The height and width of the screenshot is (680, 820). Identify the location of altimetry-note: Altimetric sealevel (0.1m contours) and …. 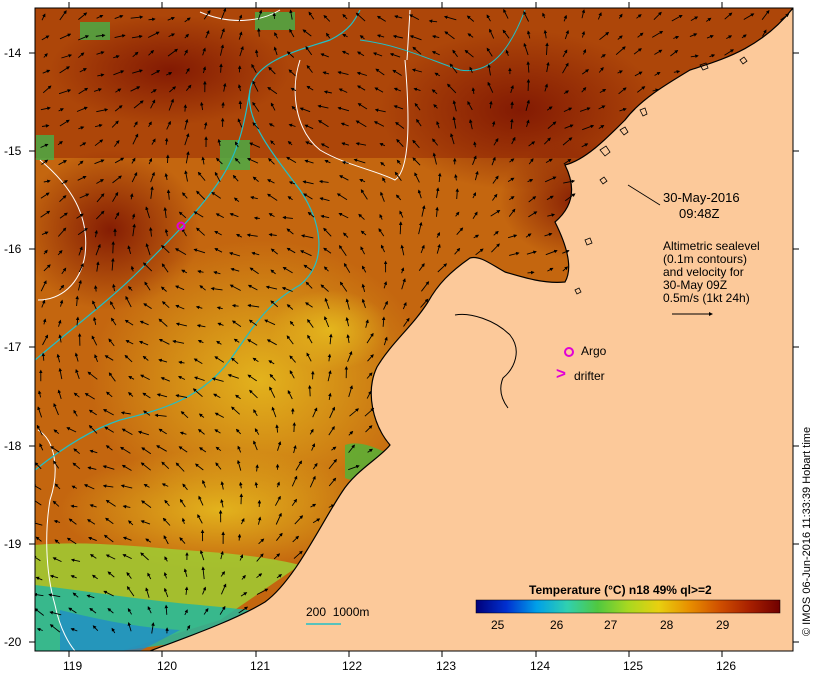
(711, 272).